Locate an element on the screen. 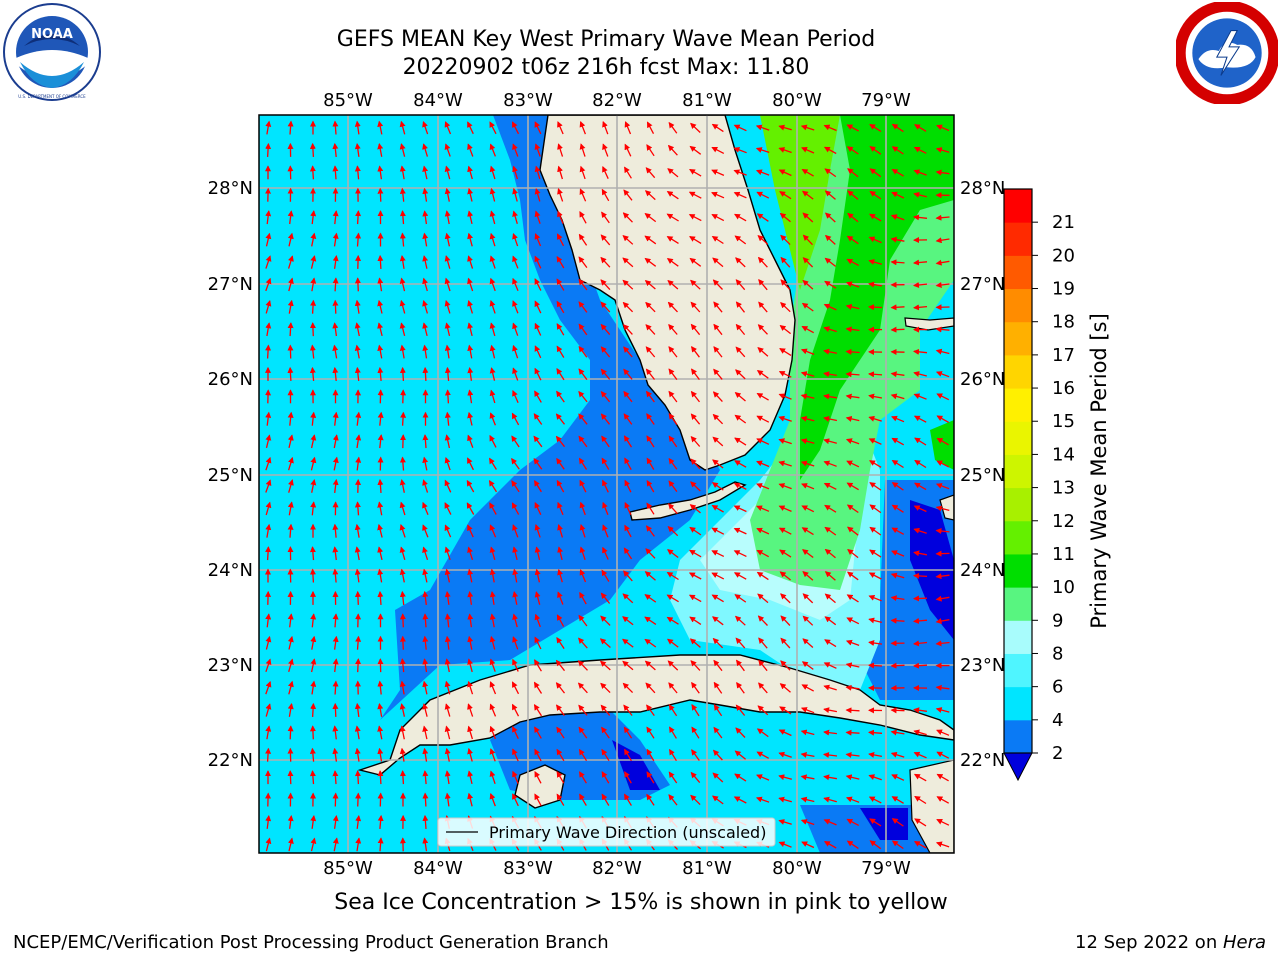 Image resolution: width=1280 pixels, height=960 pixels. lon-label-bottom: 82°W is located at coordinates (617, 868).